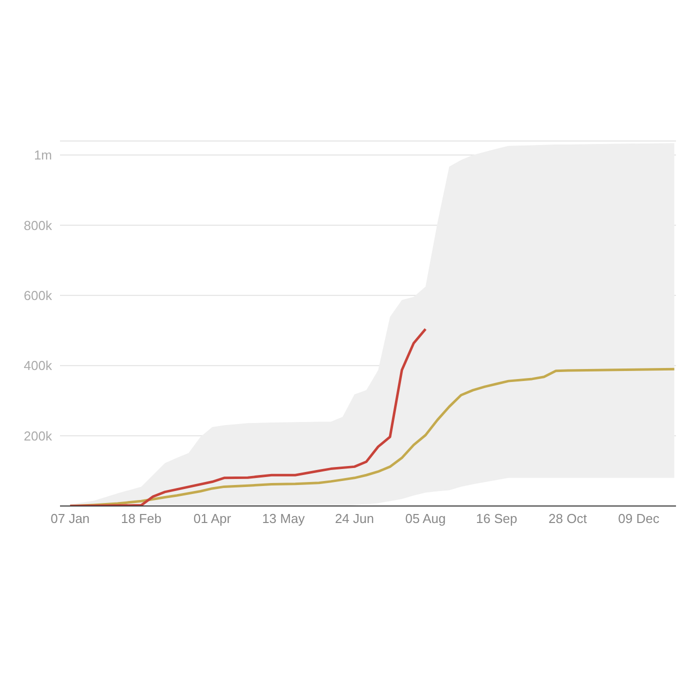 The width and height of the screenshot is (688, 688). Describe the element at coordinates (38, 225) in the screenshot. I see `y-tick-label: 800k` at that location.